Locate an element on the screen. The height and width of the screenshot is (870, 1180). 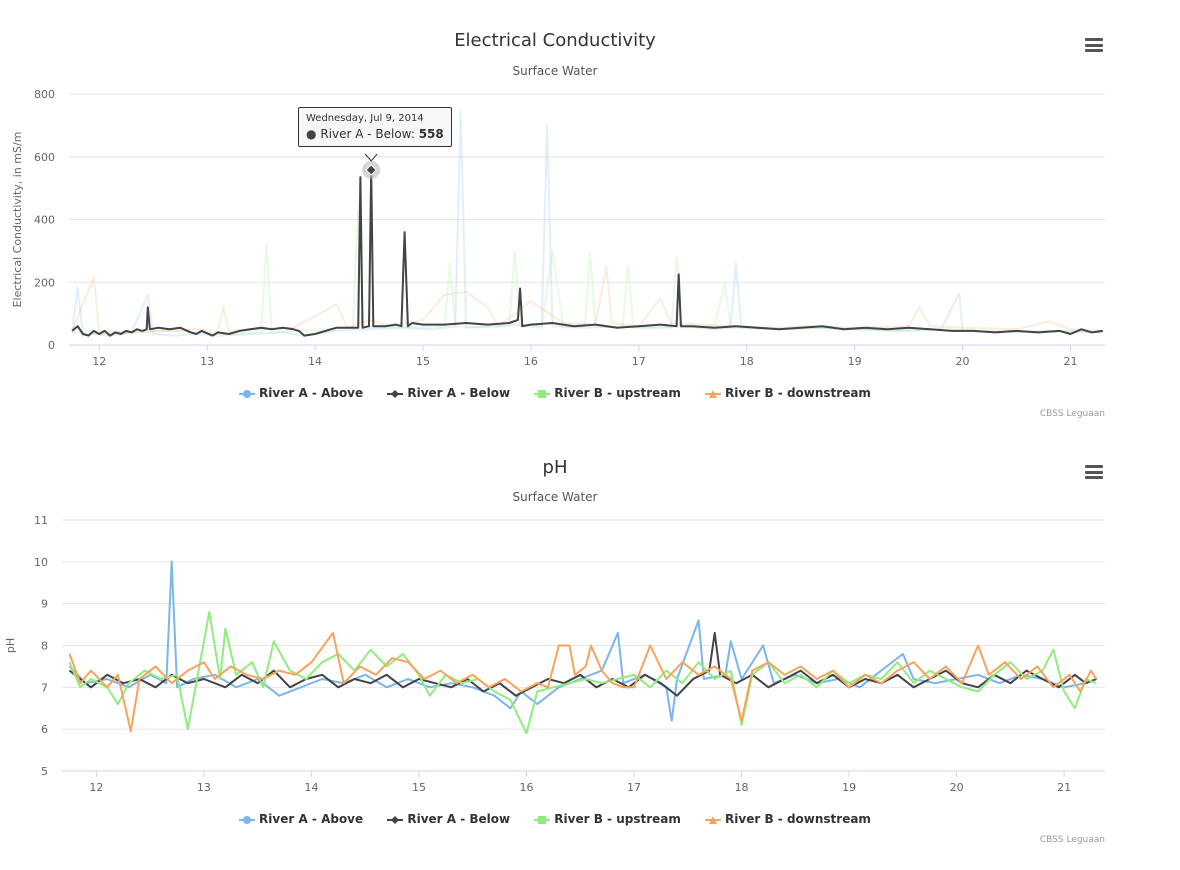
ec-series-line-river-b-downstream is located at coordinates (587, 299).